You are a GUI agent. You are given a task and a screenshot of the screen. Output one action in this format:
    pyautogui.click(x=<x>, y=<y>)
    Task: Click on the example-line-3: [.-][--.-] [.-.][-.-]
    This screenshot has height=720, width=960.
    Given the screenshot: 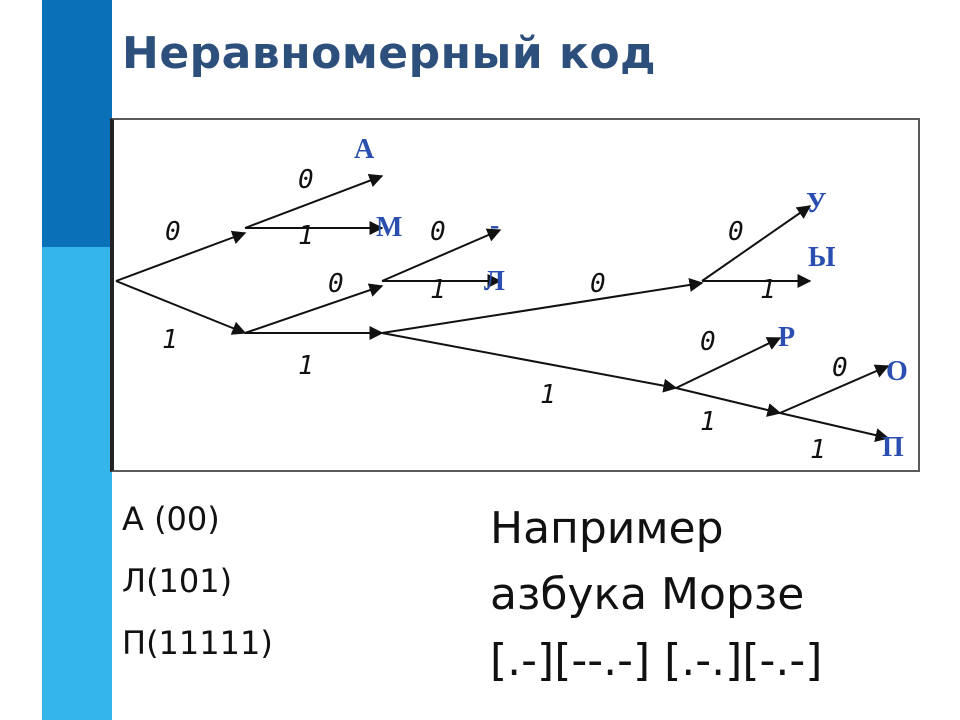 What is the action you would take?
    pyautogui.click(x=656, y=660)
    